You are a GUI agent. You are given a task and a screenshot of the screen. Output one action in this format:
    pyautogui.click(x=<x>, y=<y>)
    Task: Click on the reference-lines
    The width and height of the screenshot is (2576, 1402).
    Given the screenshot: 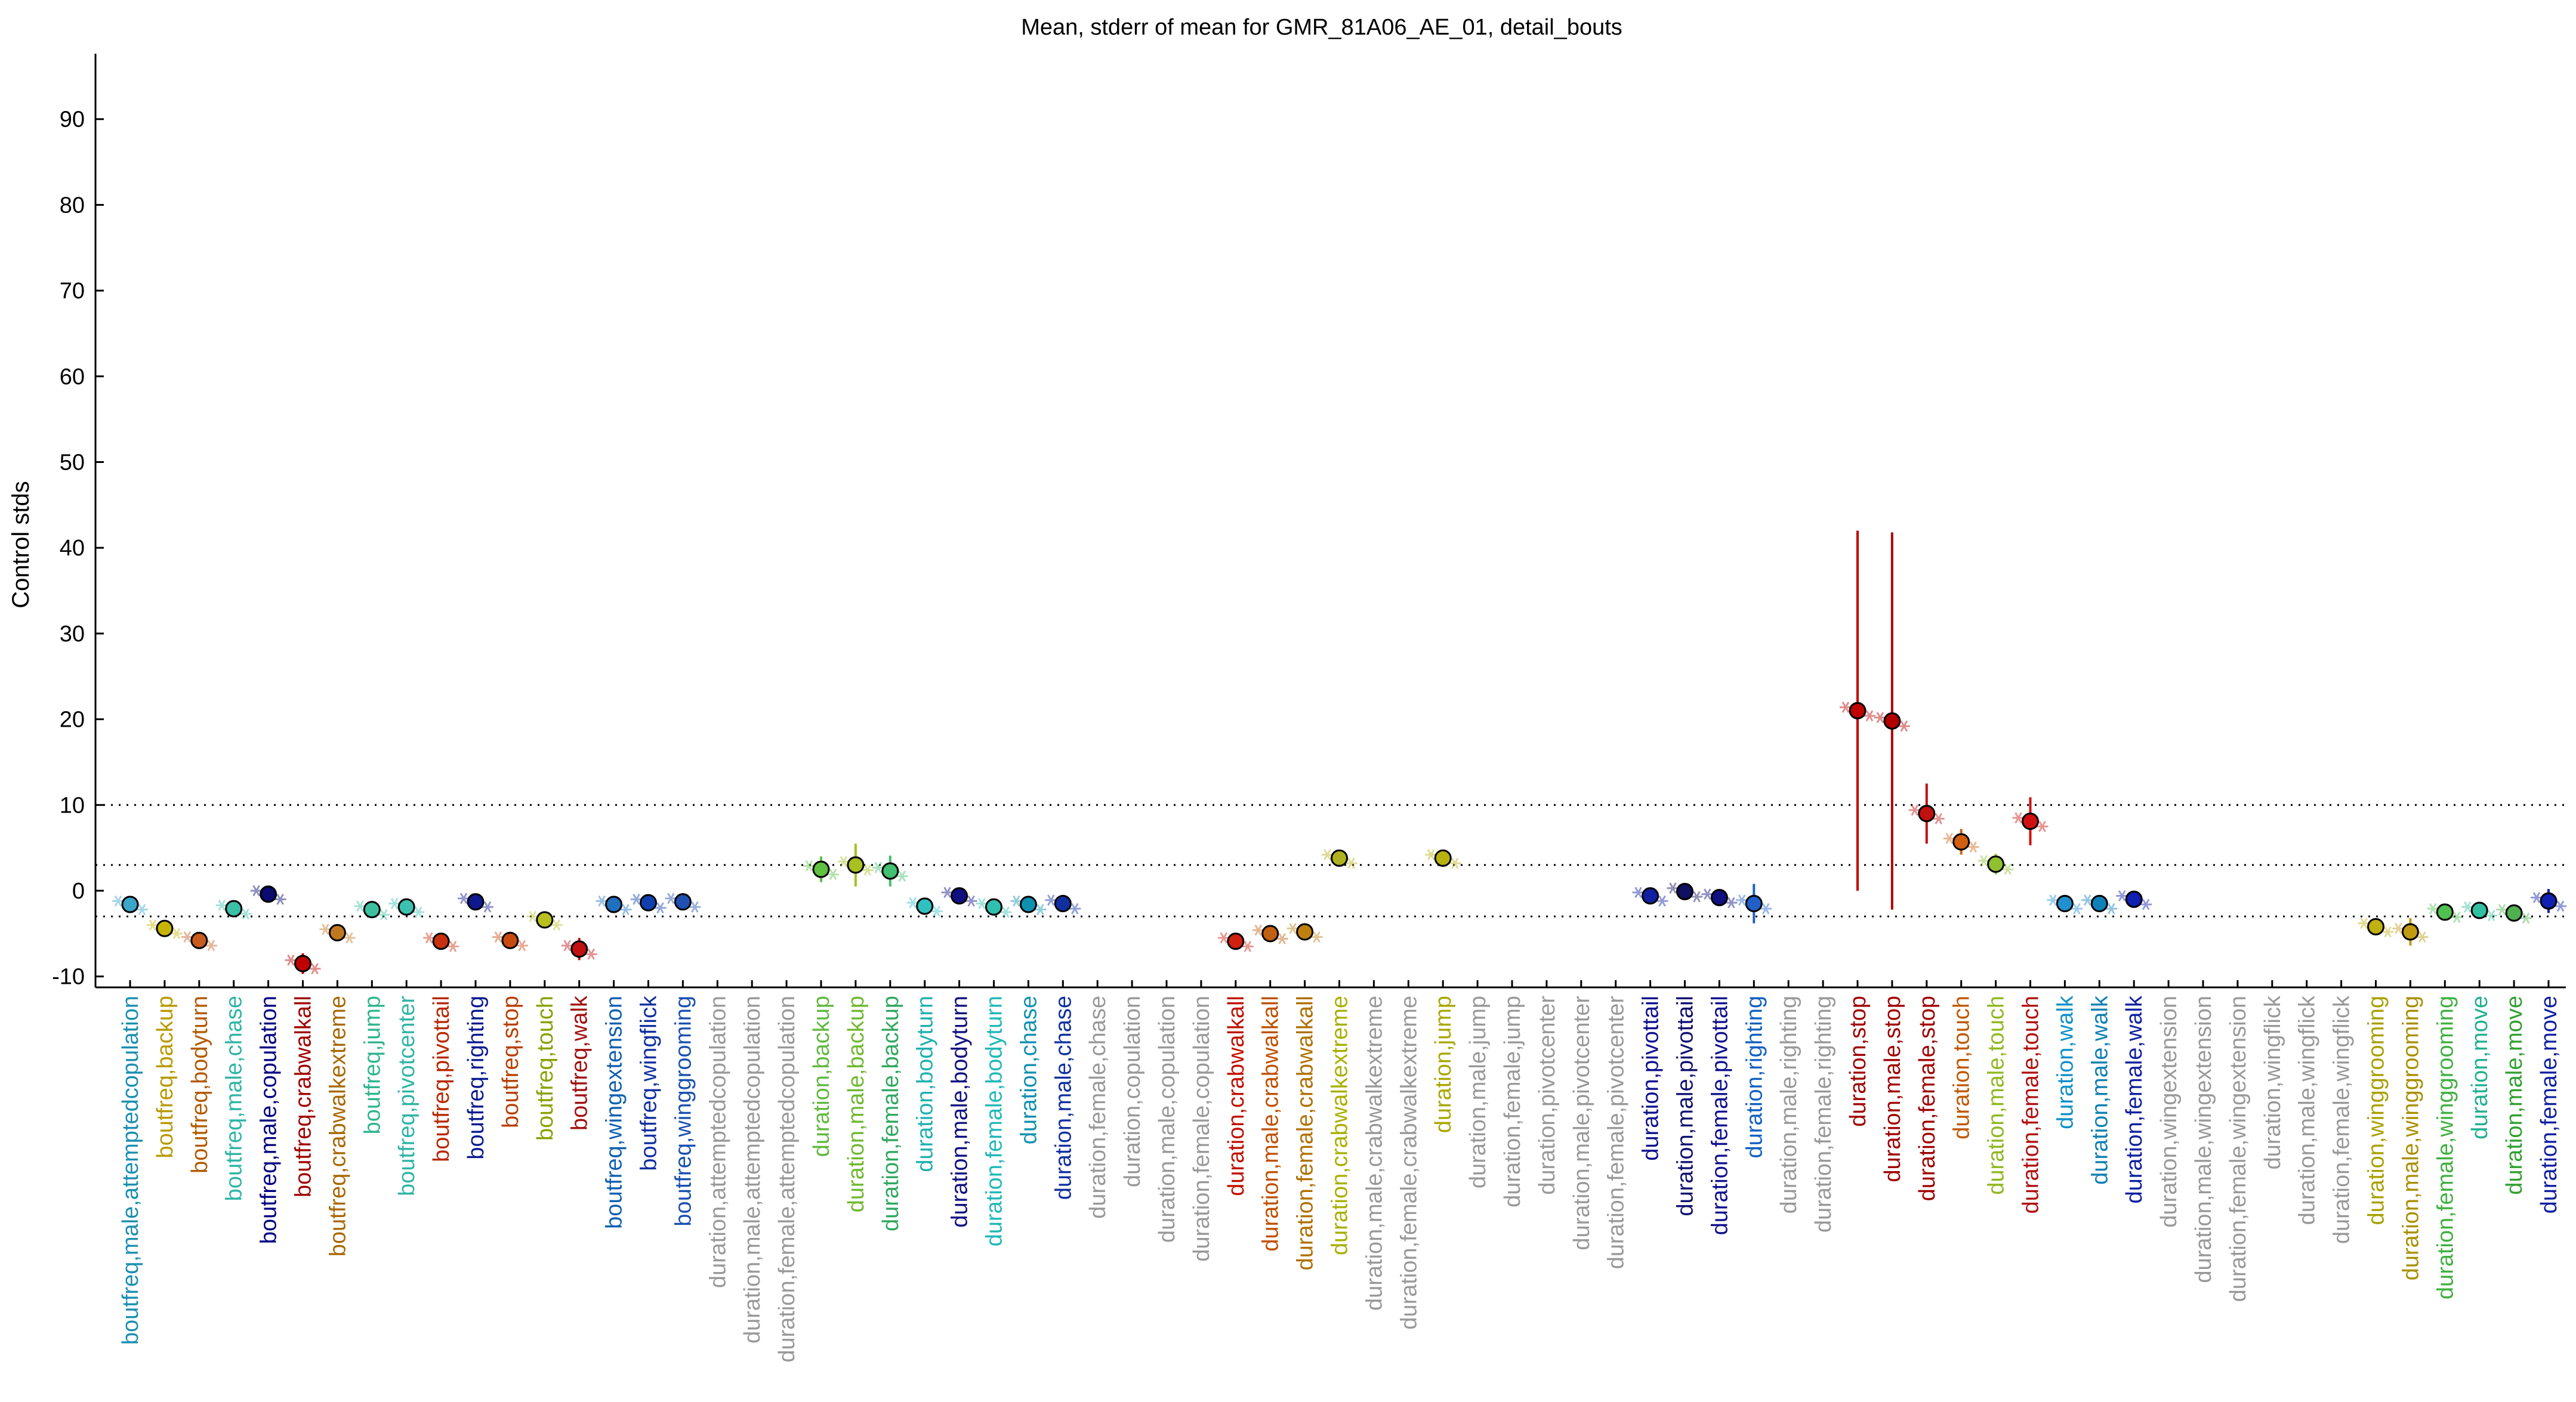 What is the action you would take?
    pyautogui.click(x=1330, y=861)
    